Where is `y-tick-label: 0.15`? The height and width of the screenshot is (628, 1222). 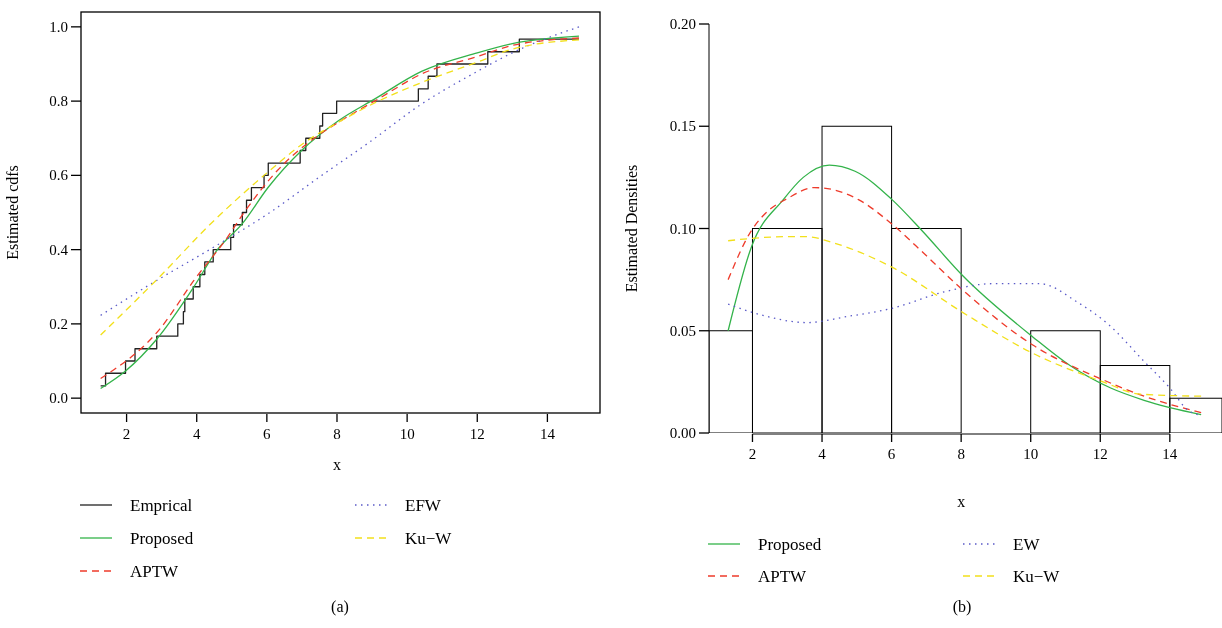 y-tick-label: 0.15 is located at coordinates (682, 126).